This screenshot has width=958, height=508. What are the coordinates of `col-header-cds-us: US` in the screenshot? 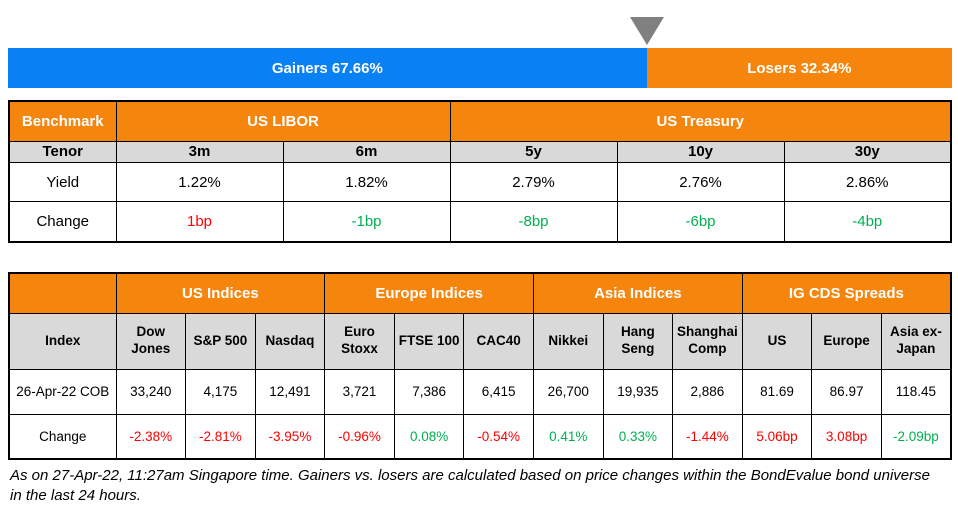 It's located at (777, 341).